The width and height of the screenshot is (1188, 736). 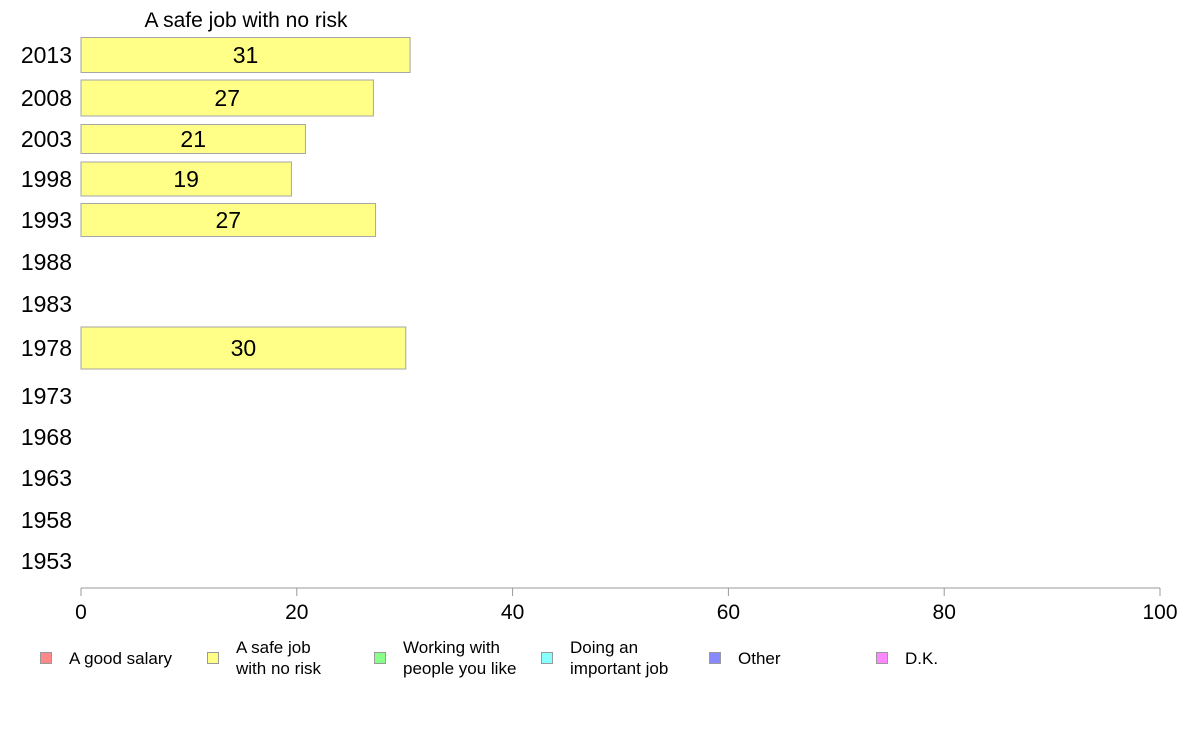 I want to click on bar-value-label: 30, so click(x=244, y=348).